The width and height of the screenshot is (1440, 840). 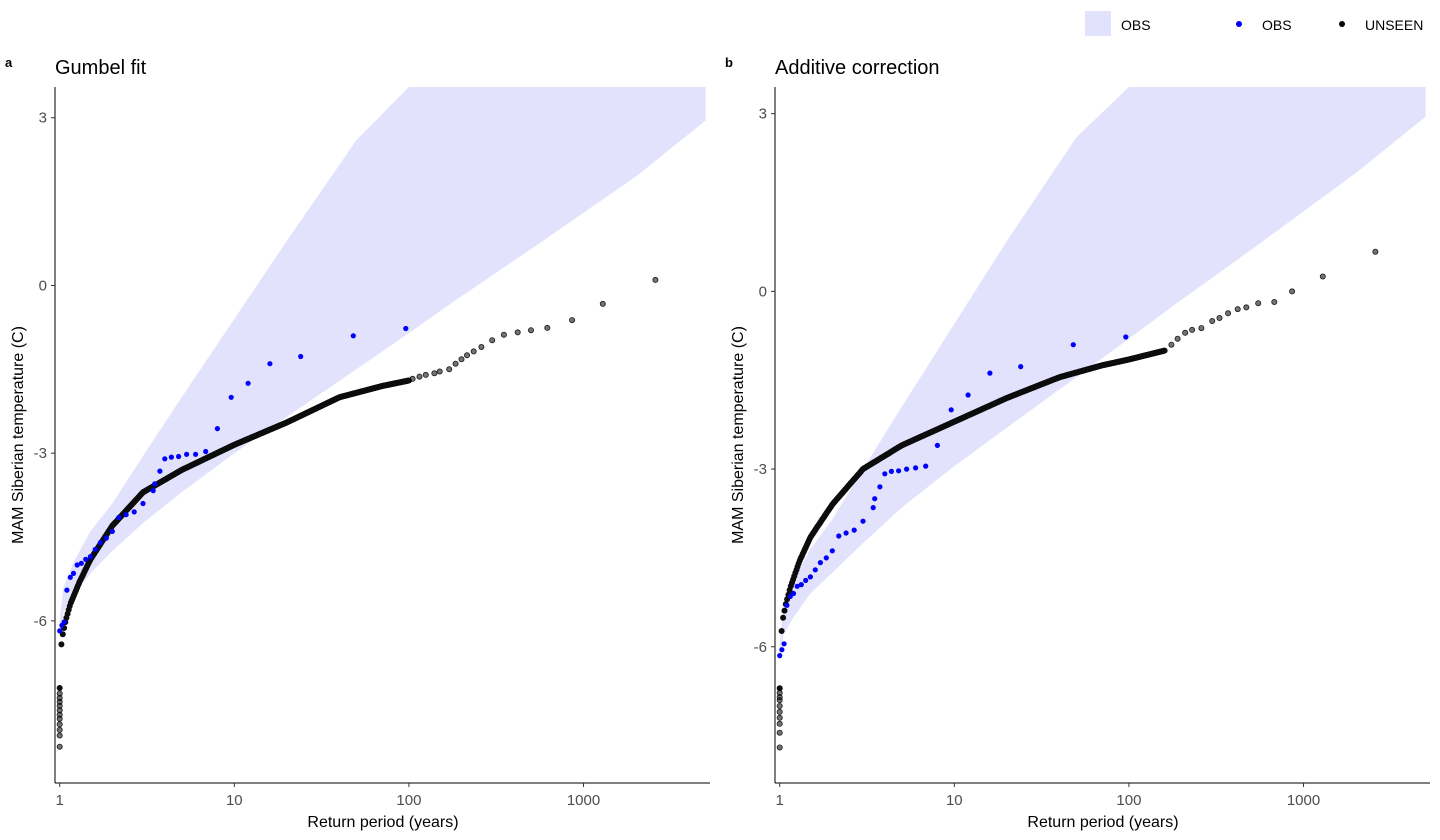 What do you see at coordinates (43, 118) in the screenshot?
I see `y-tick-label-a: 3` at bounding box center [43, 118].